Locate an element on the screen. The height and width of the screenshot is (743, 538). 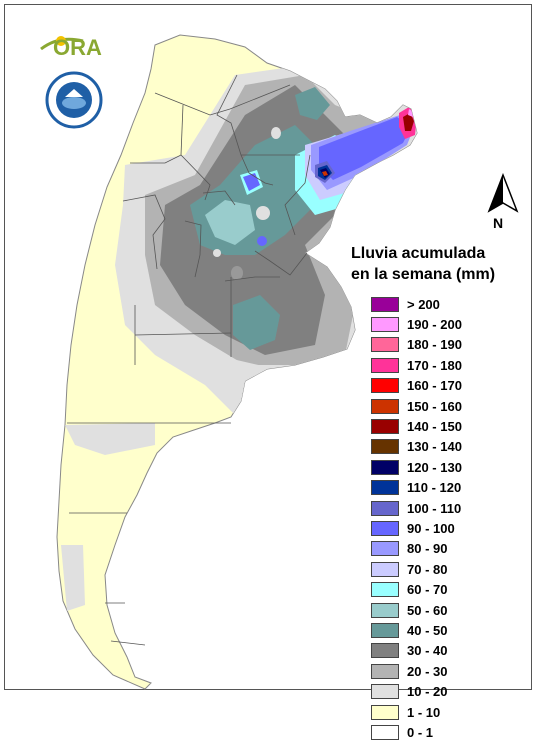
legend-item: 140 - 150 is located at coordinates (416, 426).